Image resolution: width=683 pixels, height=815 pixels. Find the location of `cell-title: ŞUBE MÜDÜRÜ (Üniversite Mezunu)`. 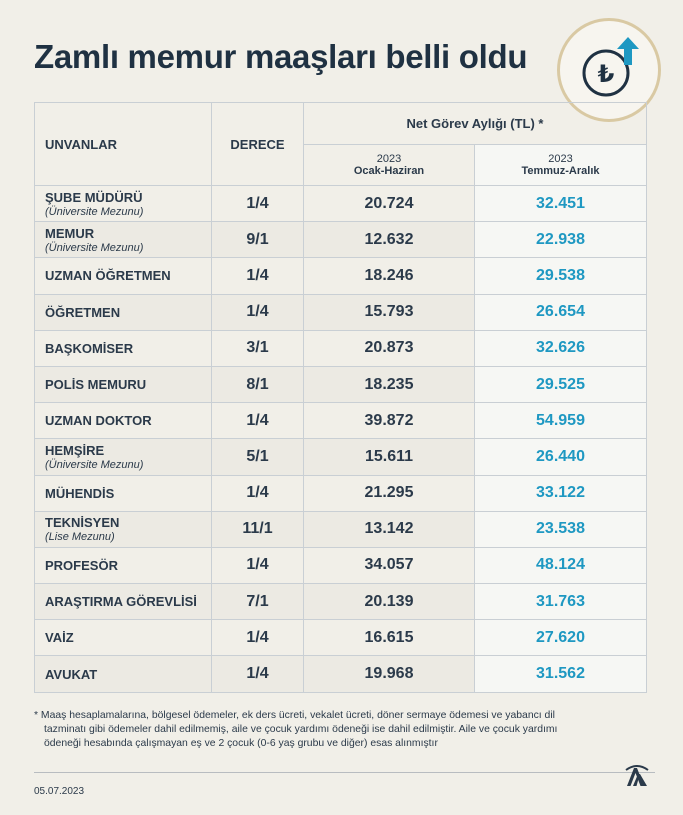

cell-title: ŞUBE MÜDÜRÜ (Üniversite Mezunu) is located at coordinates (123, 203).